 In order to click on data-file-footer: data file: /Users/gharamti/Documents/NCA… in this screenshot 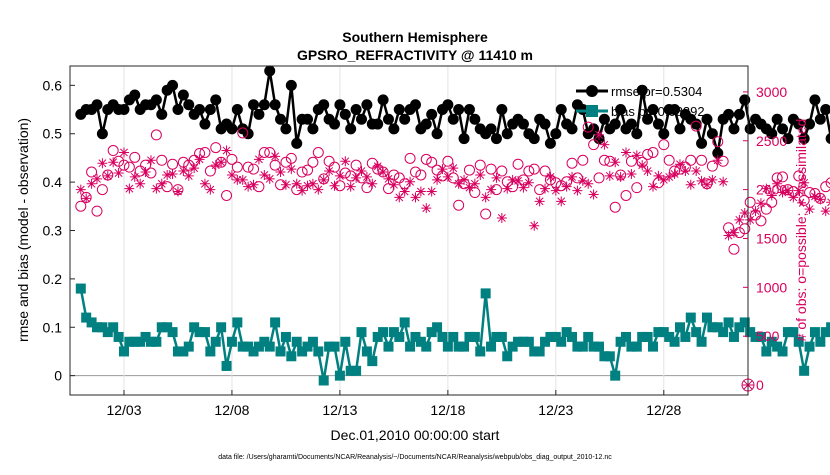, I will do `click(415, 457)`.